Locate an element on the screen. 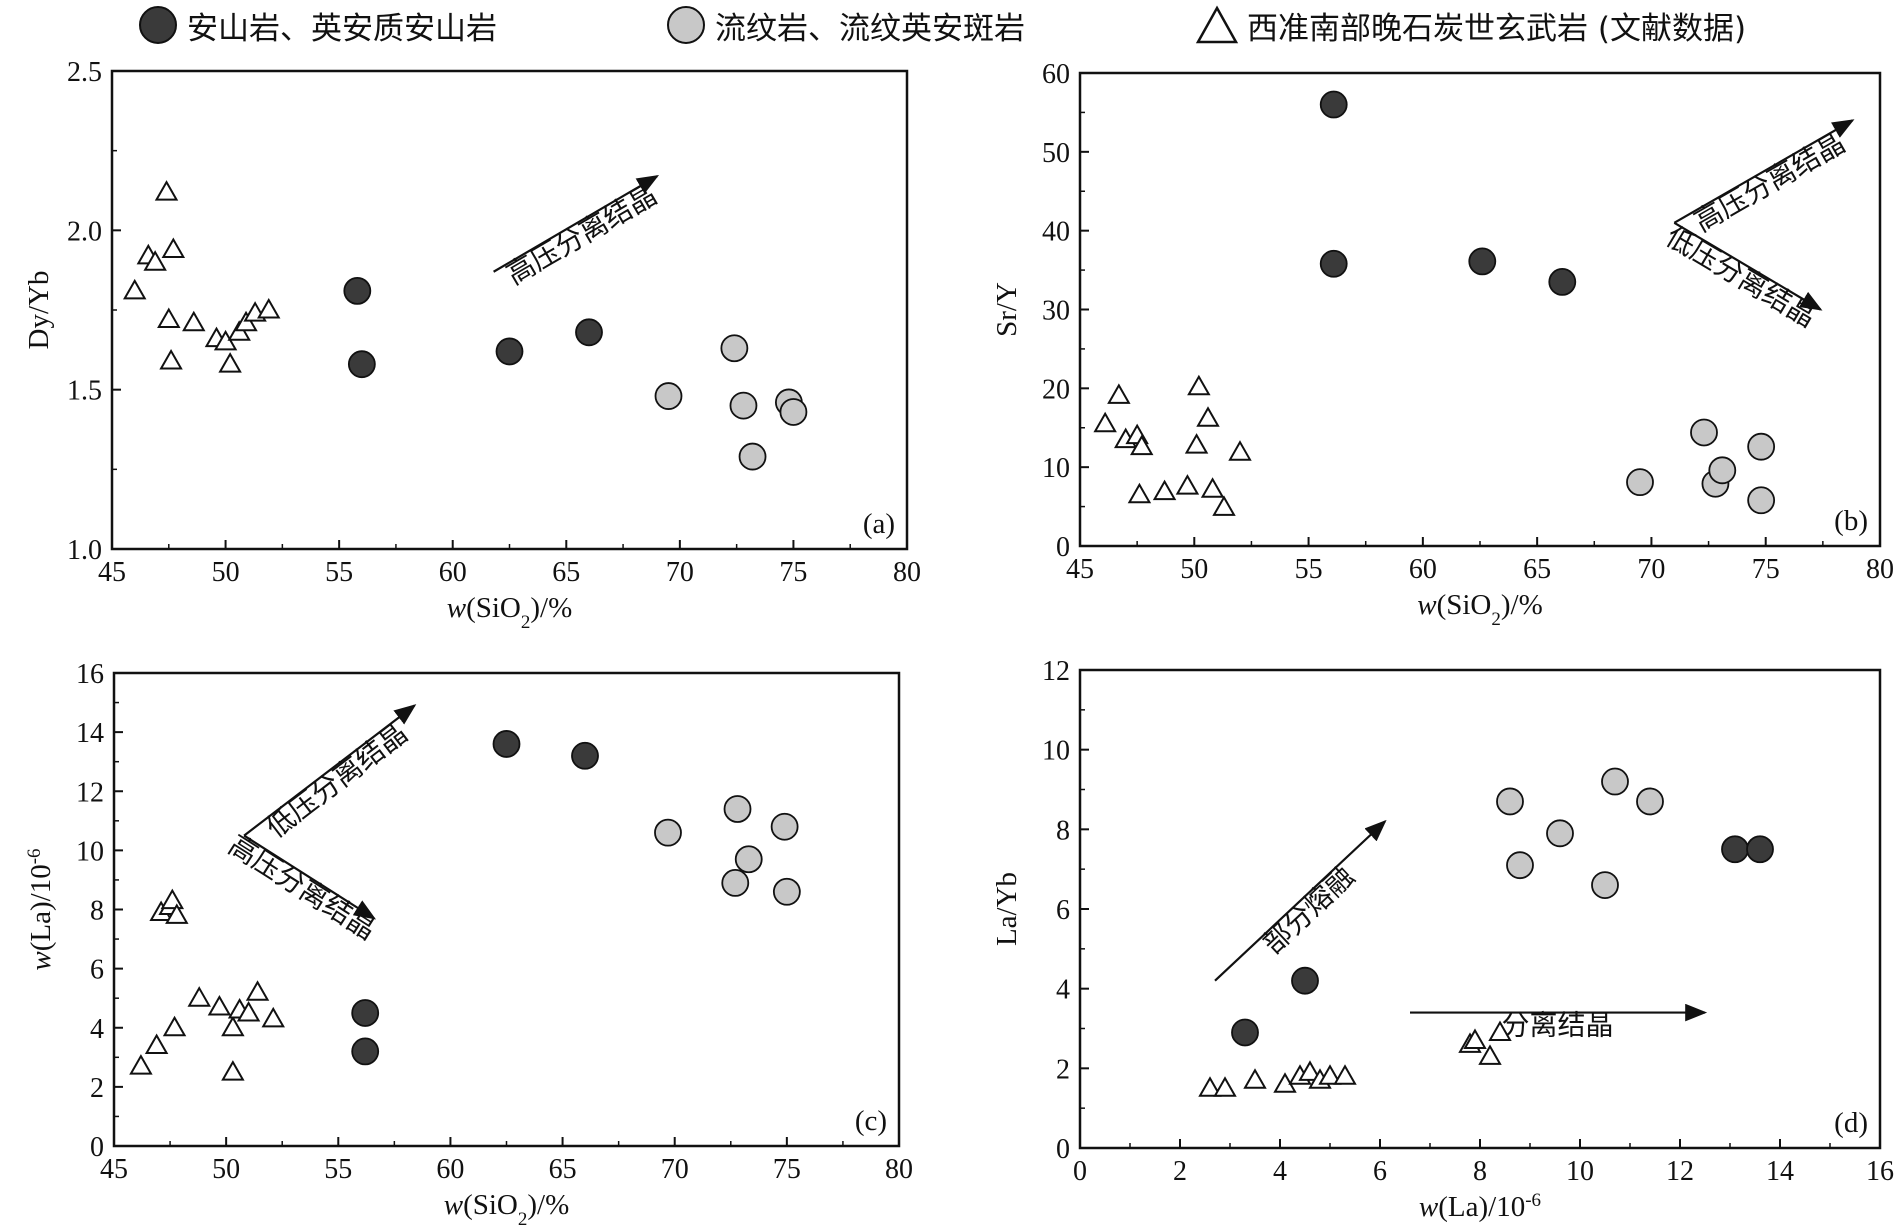 This screenshot has height=1232, width=1901. legend-item-rhyolite: 流纹岩、流纹英安斑岩 is located at coordinates (845, 25).